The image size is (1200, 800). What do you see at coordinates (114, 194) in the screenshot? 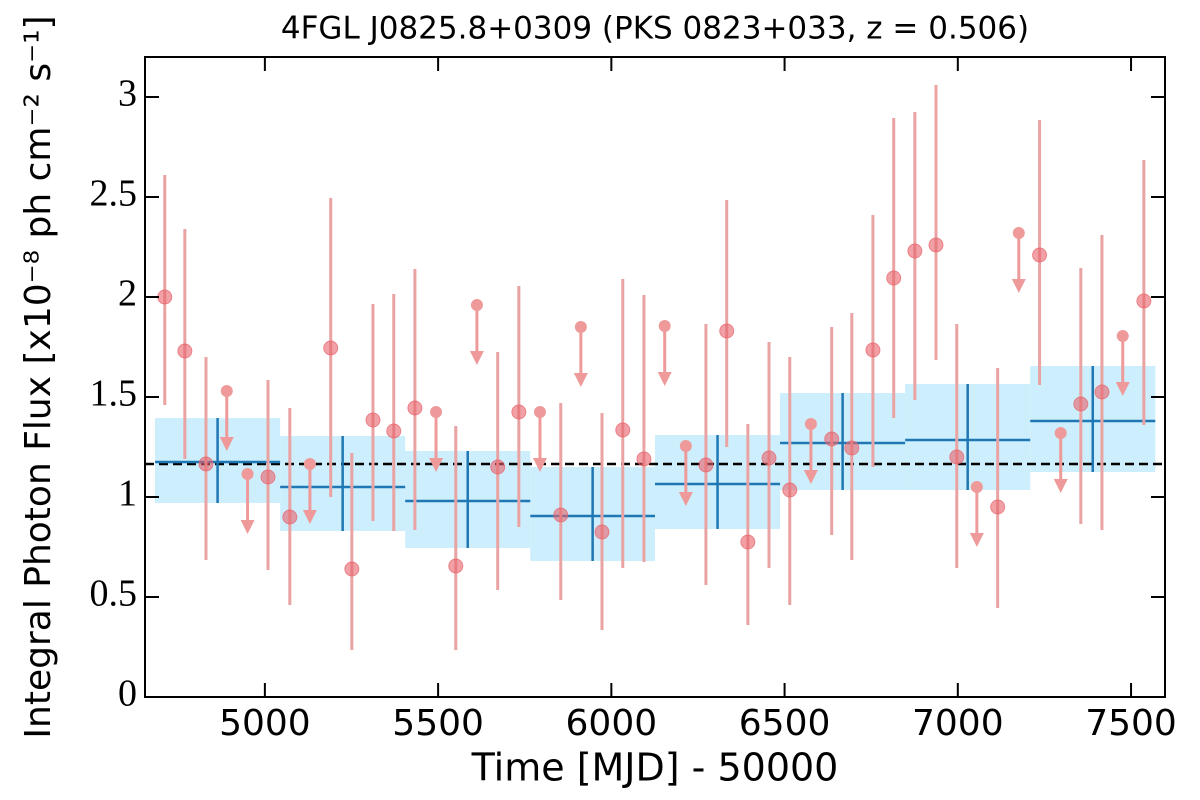
I see `y-tick-label: 2.5` at bounding box center [114, 194].